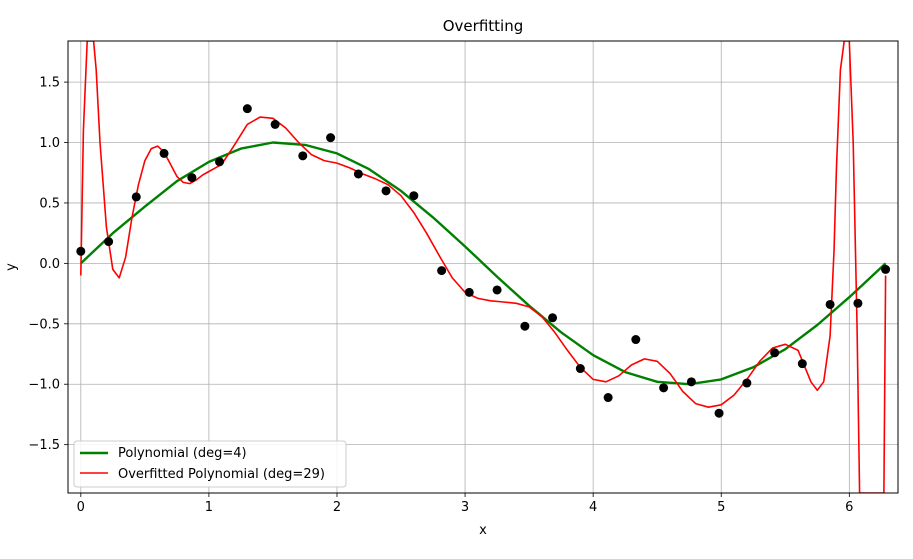  Describe the element at coordinates (44, 324) in the screenshot. I see `y-tick-label: −0.5` at that location.